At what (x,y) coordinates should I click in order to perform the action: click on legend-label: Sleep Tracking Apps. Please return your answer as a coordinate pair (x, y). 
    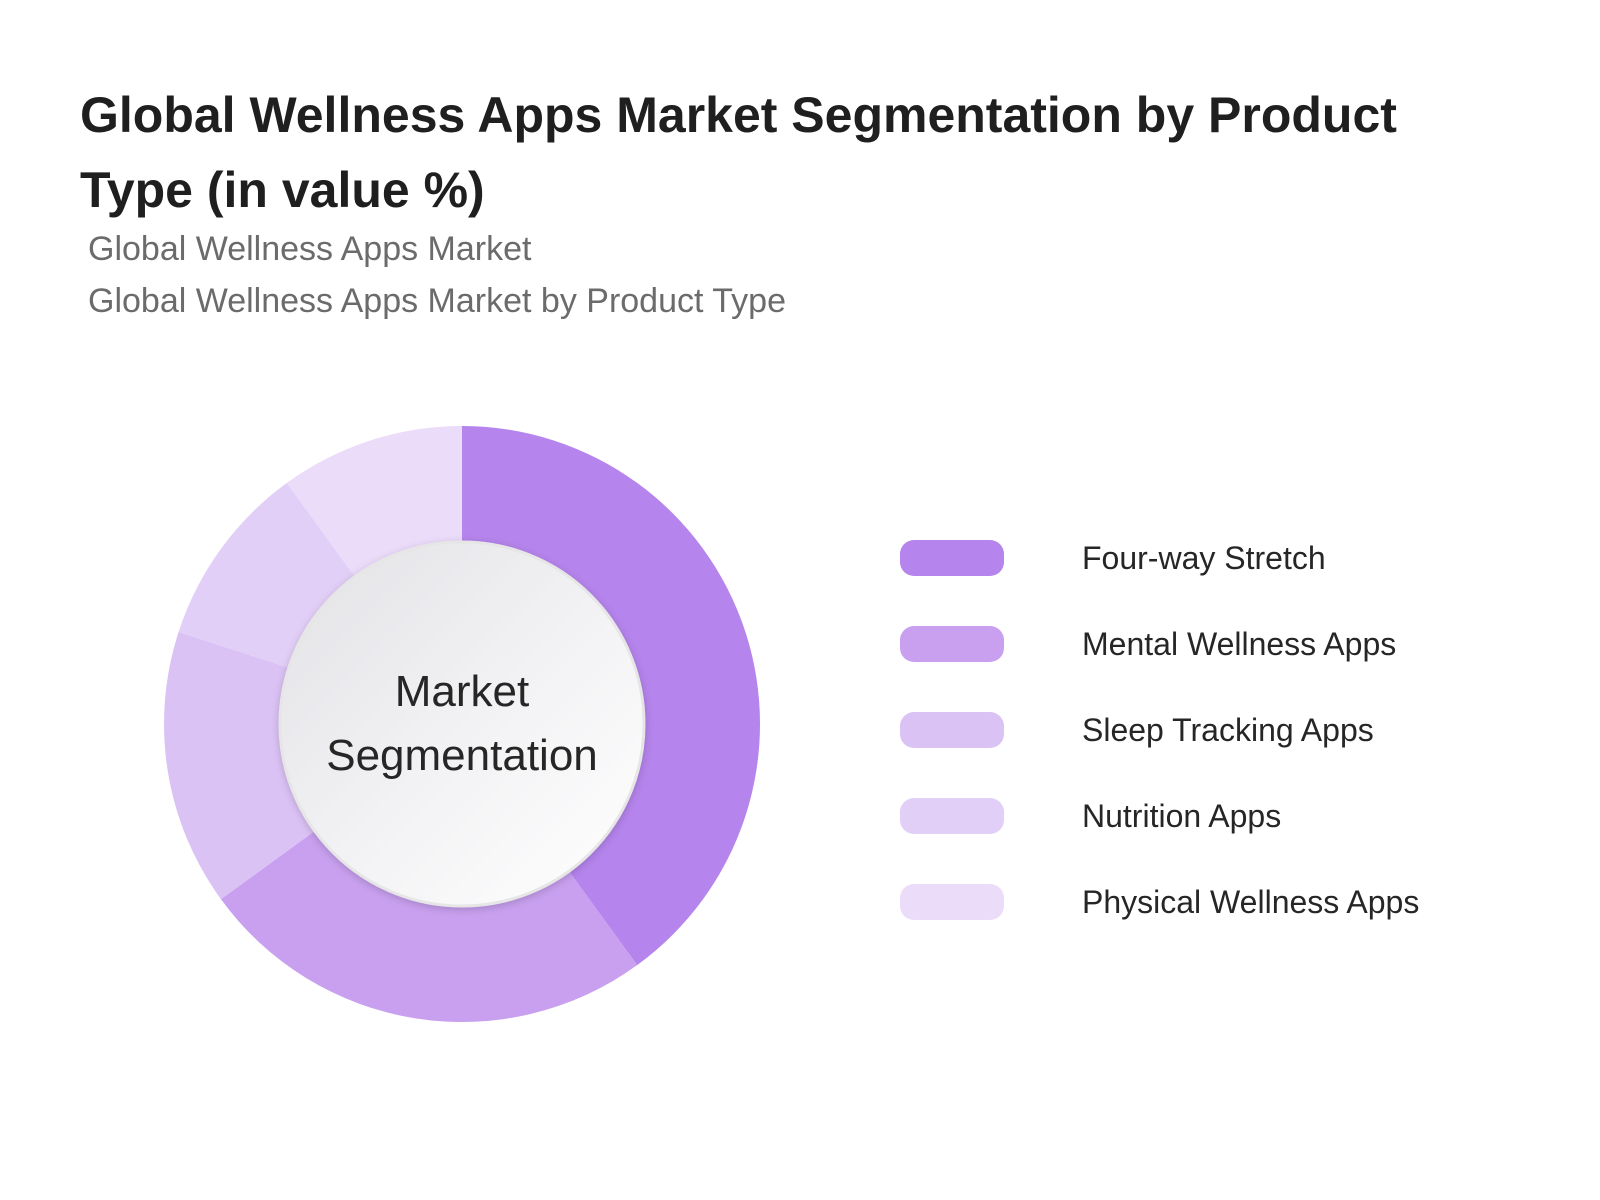
    Looking at the image, I should click on (1228, 730).